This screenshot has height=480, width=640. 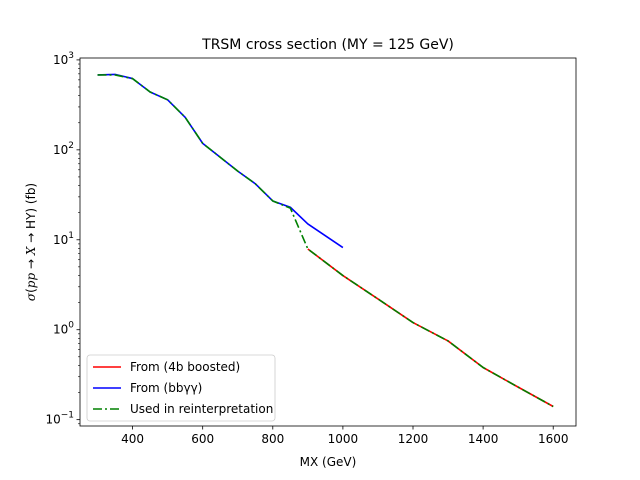 I want to click on legend-label-1: From (4b boosted), so click(x=185, y=367).